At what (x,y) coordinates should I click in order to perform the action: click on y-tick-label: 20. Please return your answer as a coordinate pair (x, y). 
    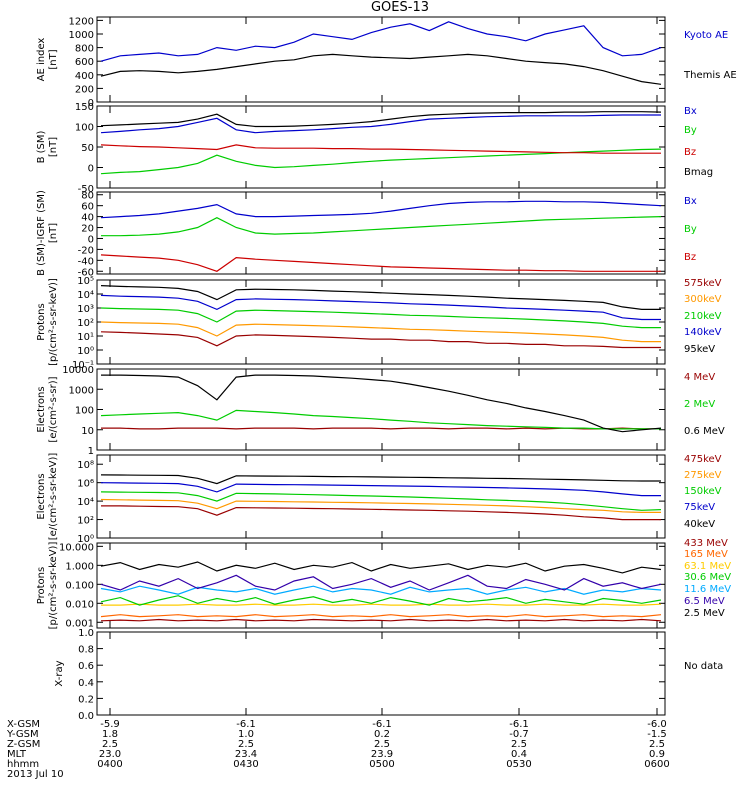
    Looking at the image, I should click on (87, 229).